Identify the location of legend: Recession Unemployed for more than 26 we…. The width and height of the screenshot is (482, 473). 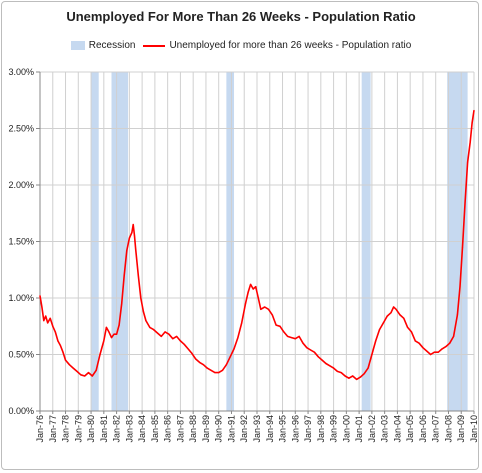
(241, 45).